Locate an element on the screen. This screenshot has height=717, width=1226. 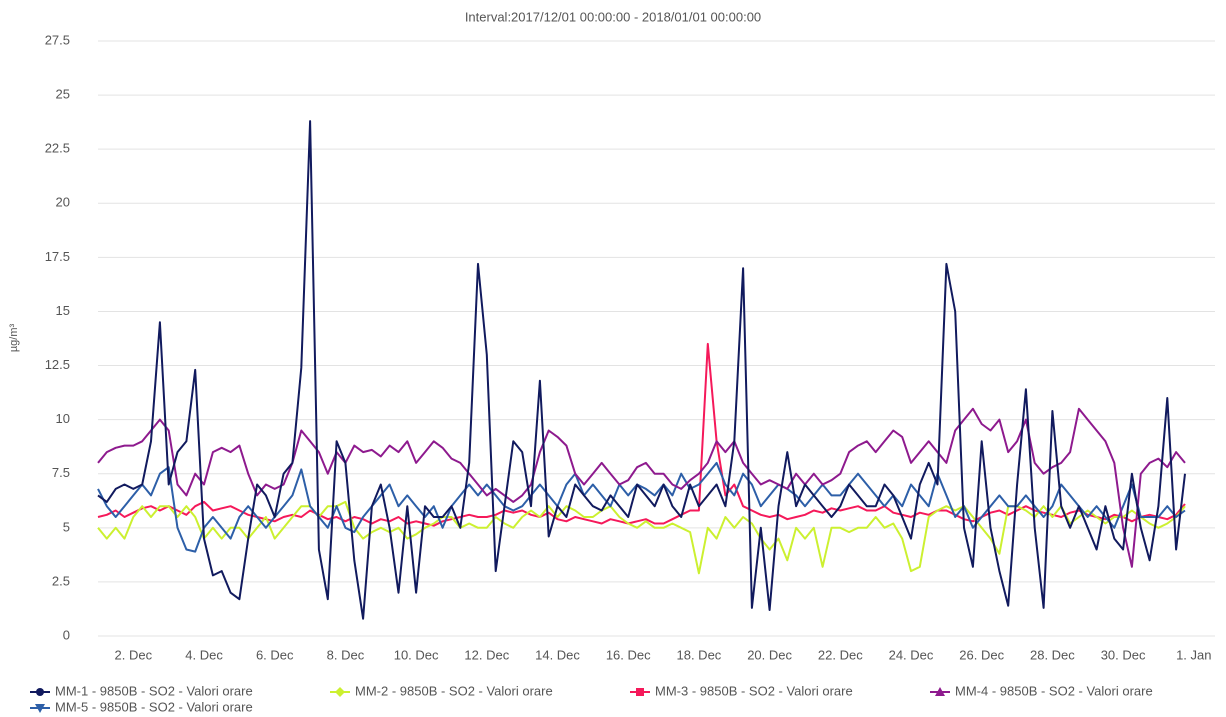
x-tick-label: 20. Dec is located at coordinates (769, 654).